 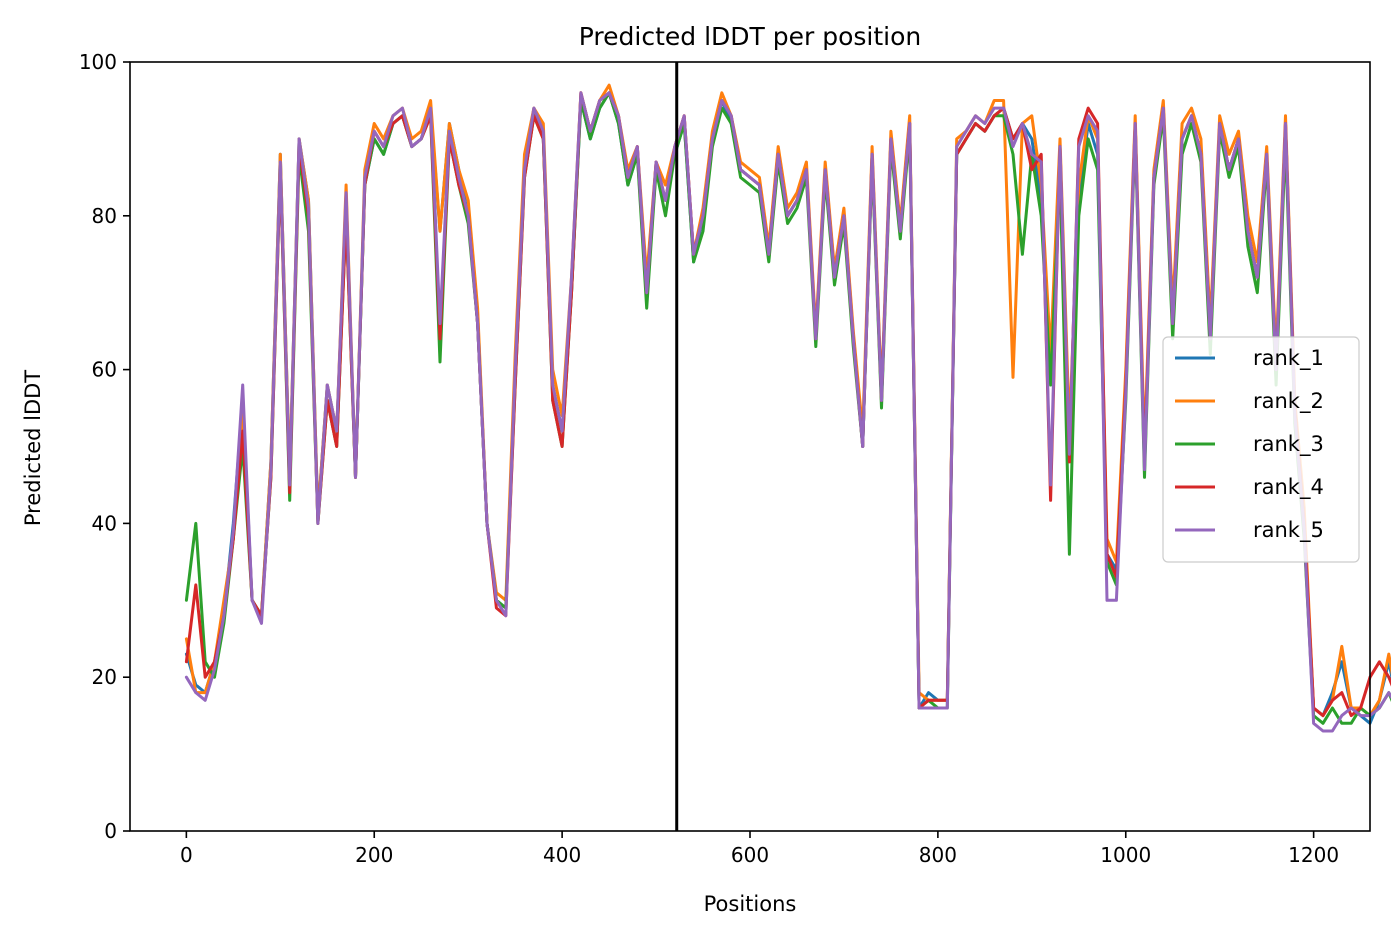 I want to click on legend: rank_1 rank_2 rank_3 rank_4 rank_5, so click(x=1261, y=449).